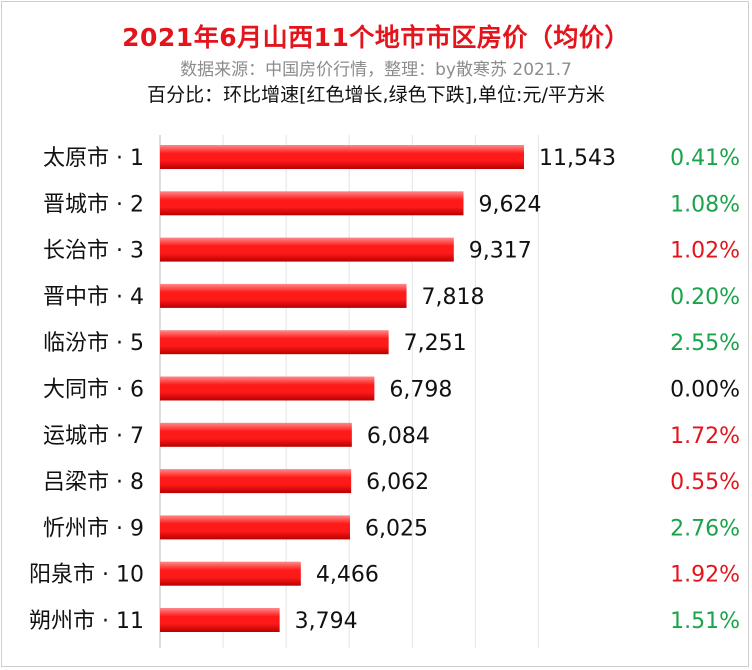  I want to click on value-label: 3,794, so click(326, 621).